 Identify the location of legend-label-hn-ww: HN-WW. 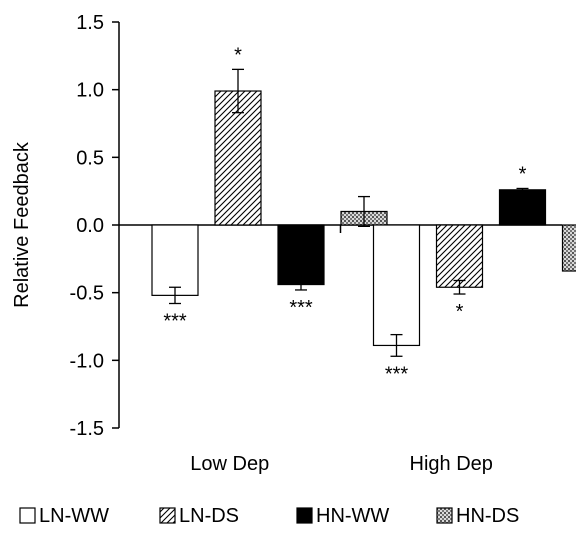
(352, 516).